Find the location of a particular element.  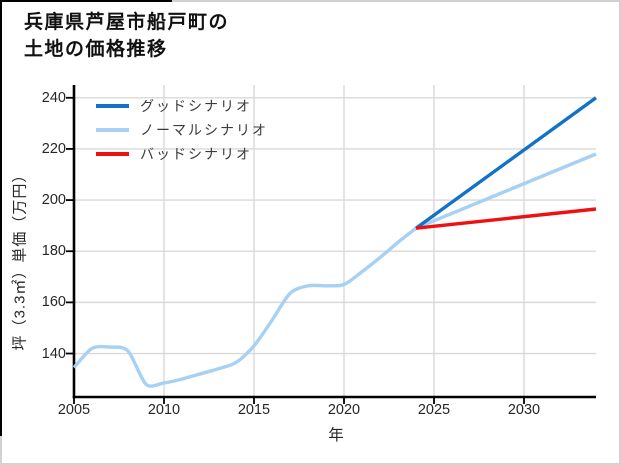

legend-item-good-scenario: グッドシナリオ is located at coordinates (182, 106).